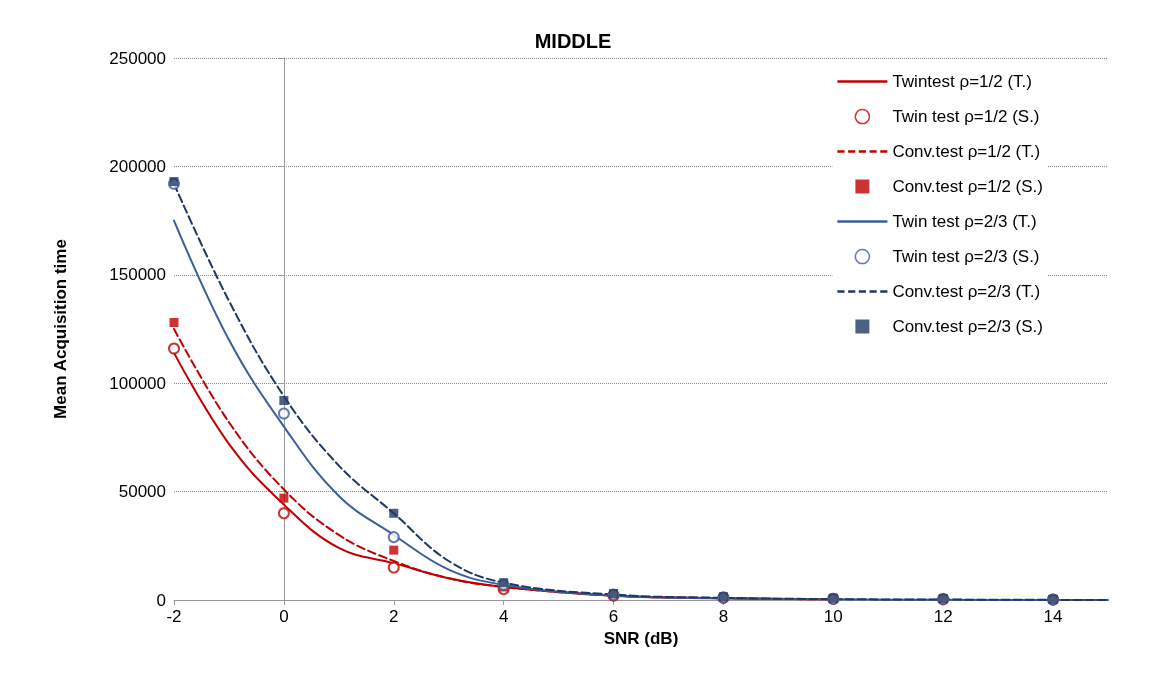  What do you see at coordinates (964, 221) in the screenshot?
I see `legend-label: Twin test ρ=2/3 (T.)` at bounding box center [964, 221].